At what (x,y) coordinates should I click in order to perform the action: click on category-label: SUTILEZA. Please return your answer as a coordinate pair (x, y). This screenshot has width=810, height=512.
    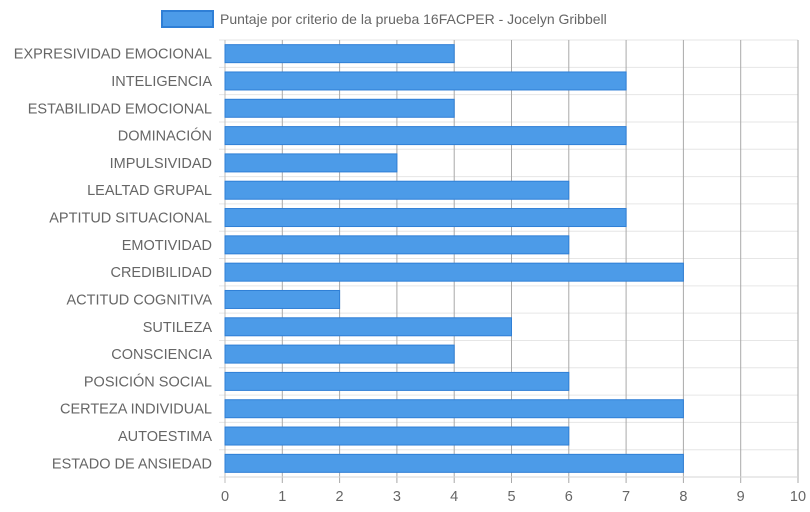
    Looking at the image, I should click on (178, 328).